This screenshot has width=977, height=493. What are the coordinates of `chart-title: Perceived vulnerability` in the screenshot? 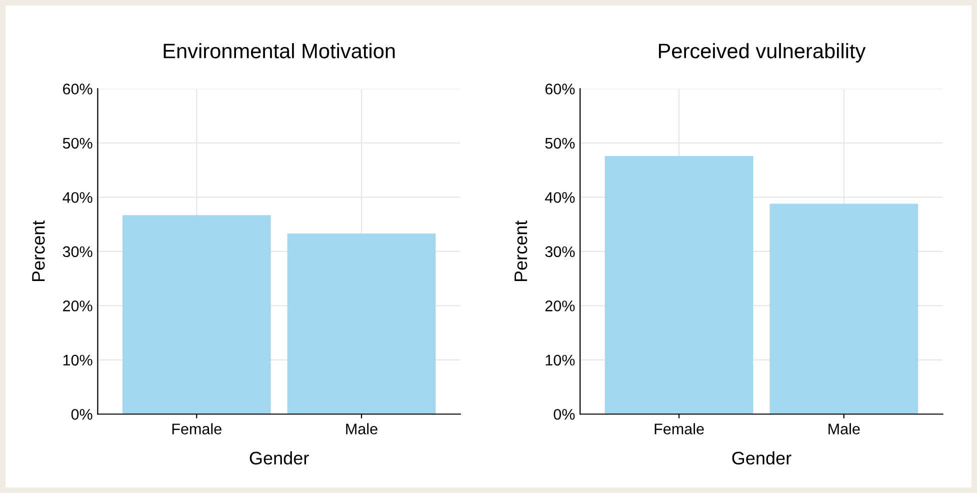 It's located at (762, 53).